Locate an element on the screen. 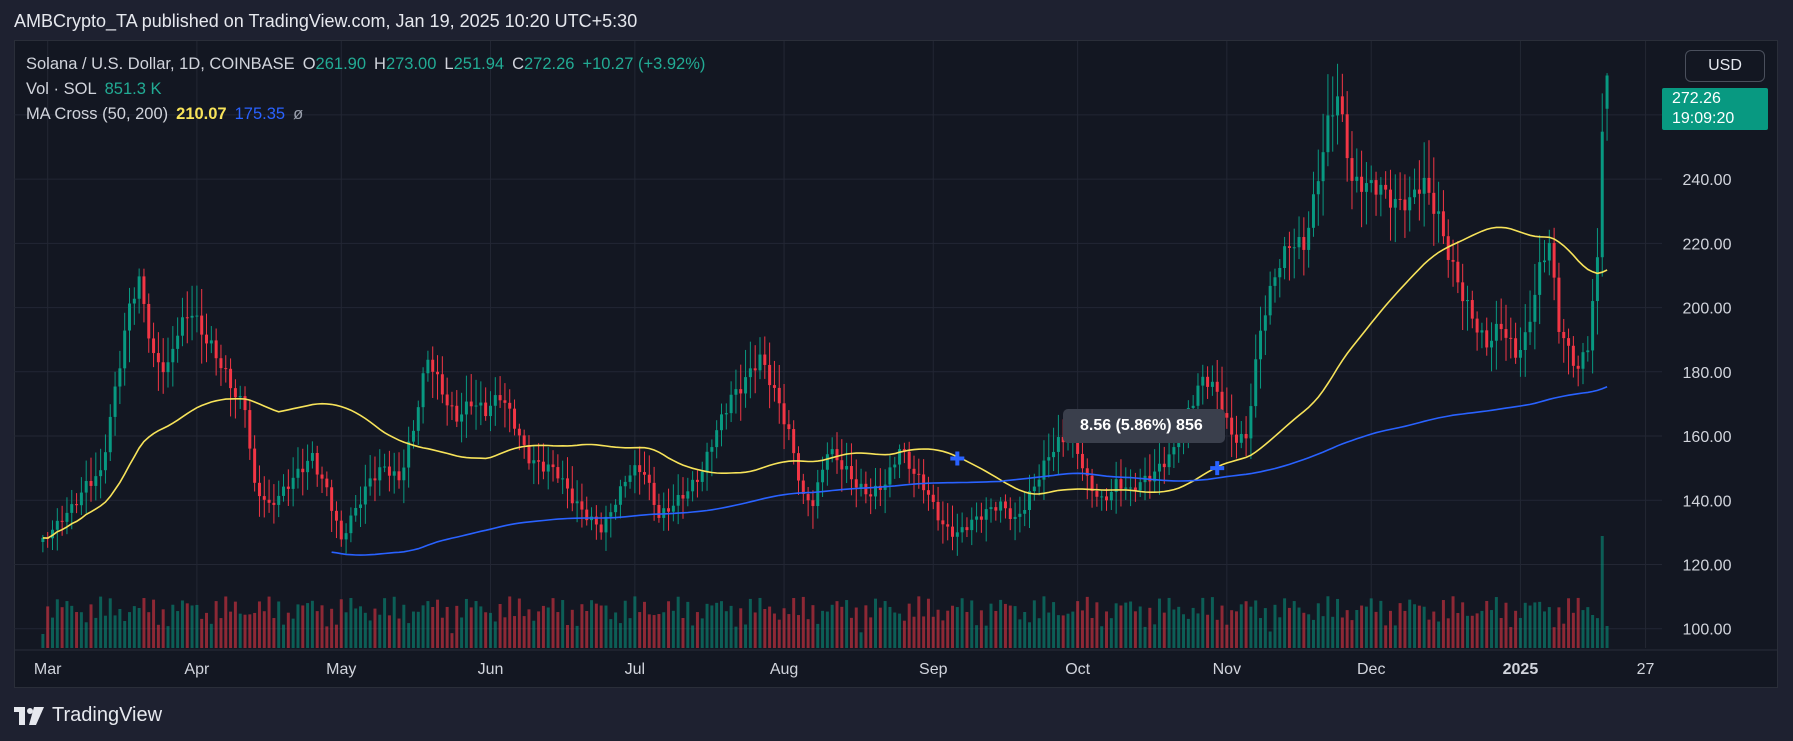 This screenshot has height=741, width=1793. x-tick-label: Jun is located at coordinates (491, 669).